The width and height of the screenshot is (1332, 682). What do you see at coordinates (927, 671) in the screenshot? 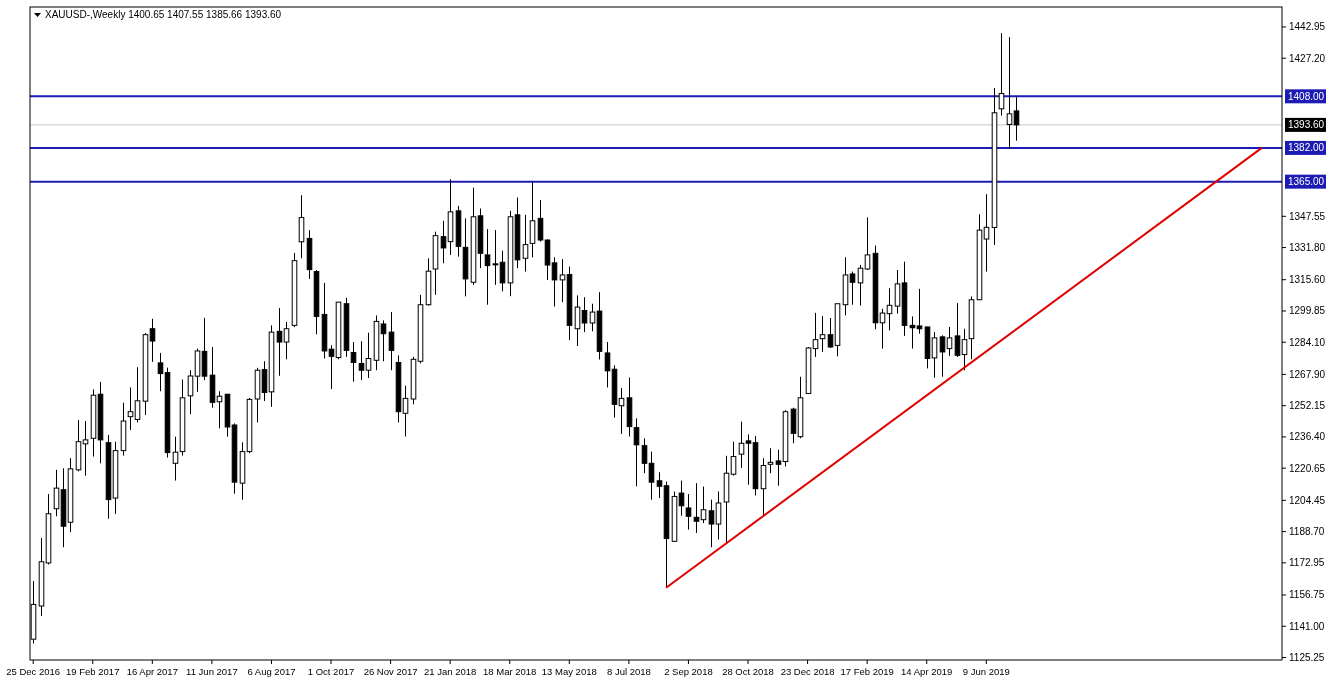
I see `x-tick-label: 14 Apr 2019` at bounding box center [927, 671].